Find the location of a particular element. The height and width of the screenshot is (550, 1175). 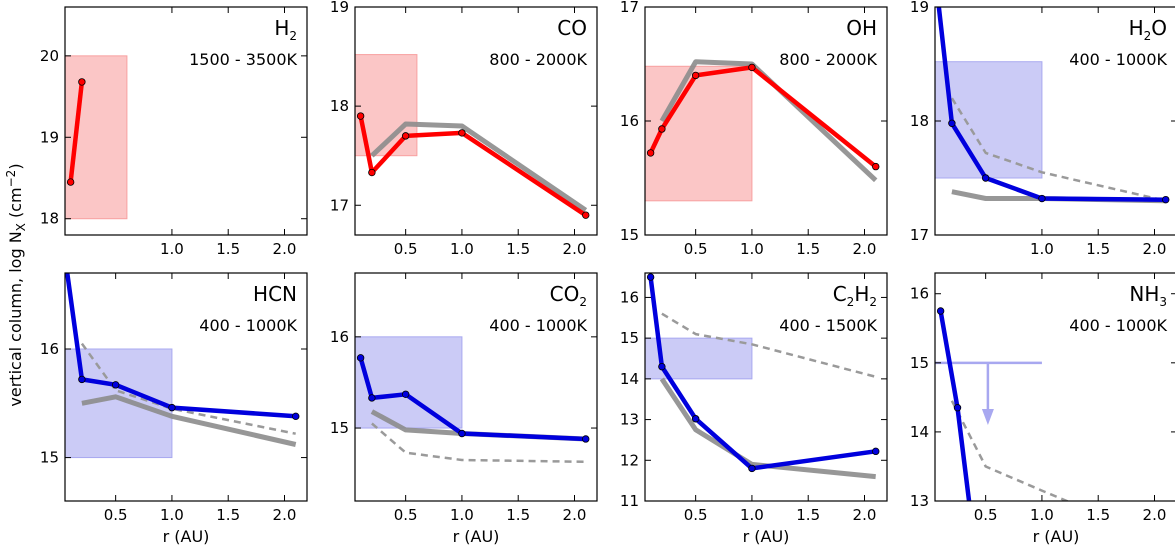

molecule-title: CO is located at coordinates (572, 28).